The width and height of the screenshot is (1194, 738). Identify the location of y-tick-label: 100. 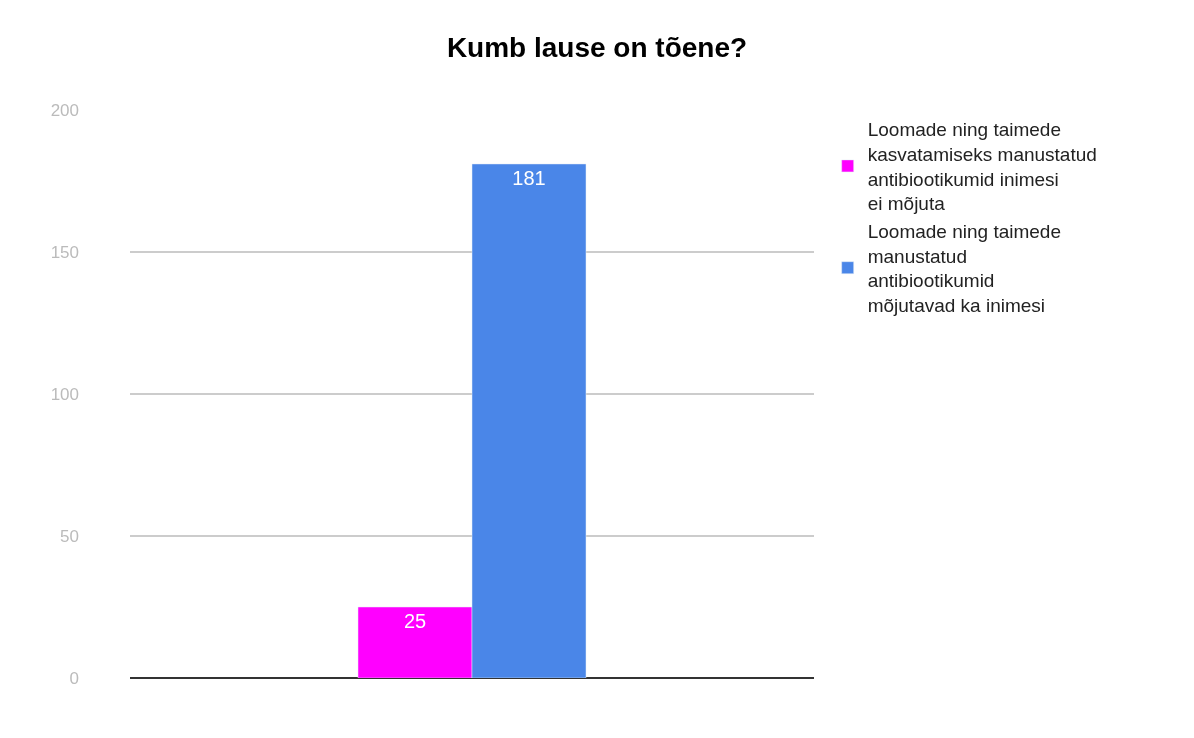
(64, 394).